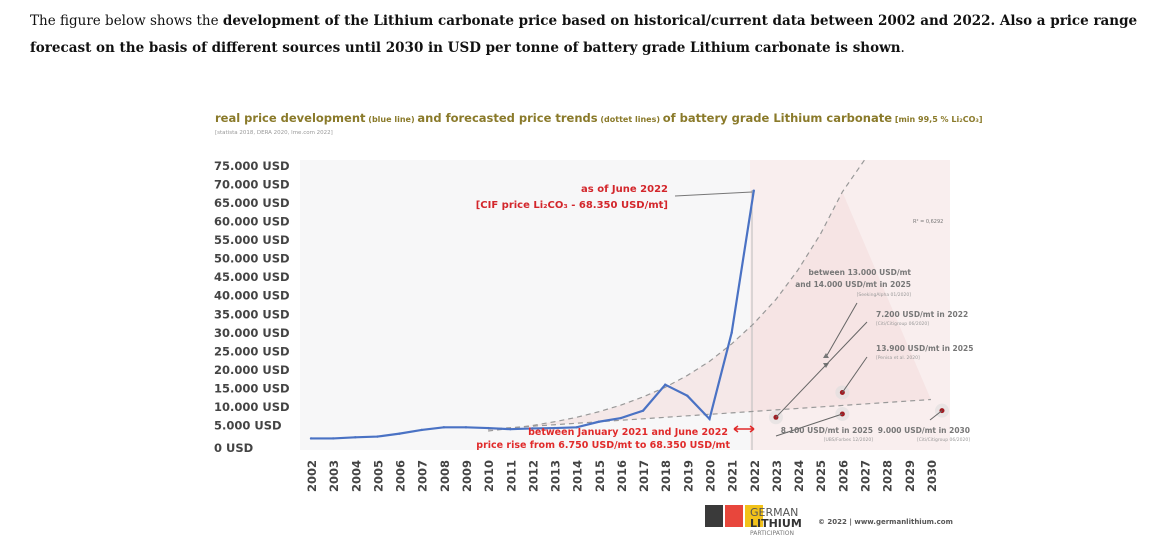  What do you see at coordinates (902, 48) in the screenshot?
I see `intro-part: .` at bounding box center [902, 48].